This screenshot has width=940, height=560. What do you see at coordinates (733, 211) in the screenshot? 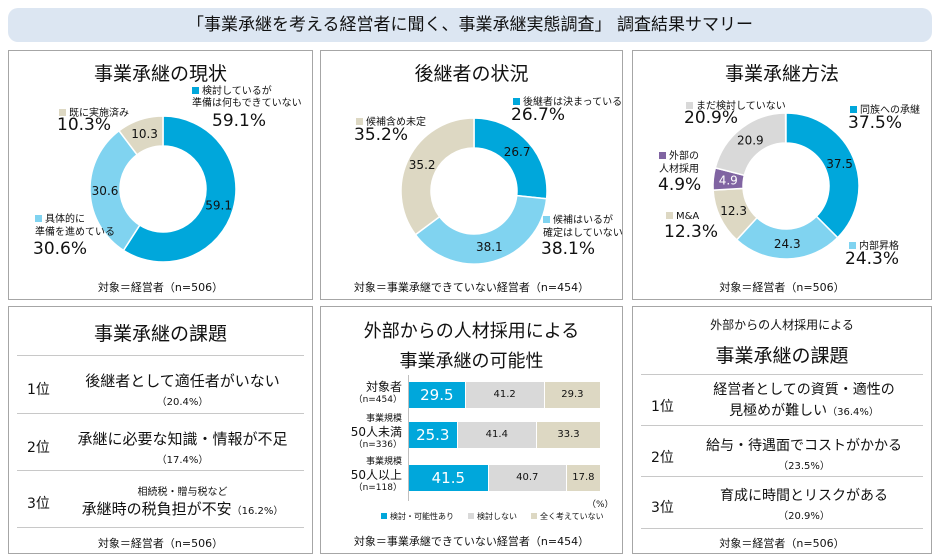
I see `slice-value-label: 12.3` at bounding box center [733, 211].